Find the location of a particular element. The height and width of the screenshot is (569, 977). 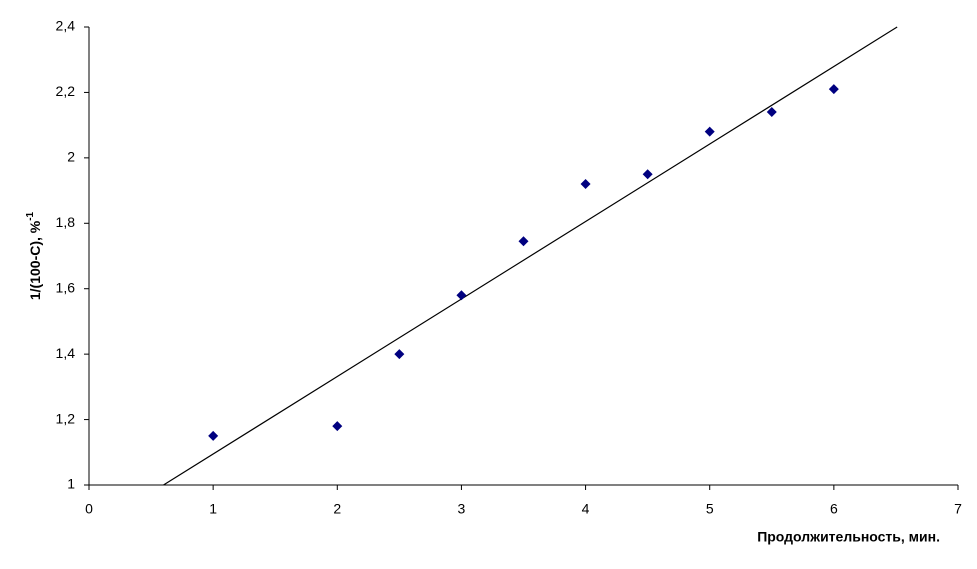

x-tick-label: 1 is located at coordinates (213, 509).